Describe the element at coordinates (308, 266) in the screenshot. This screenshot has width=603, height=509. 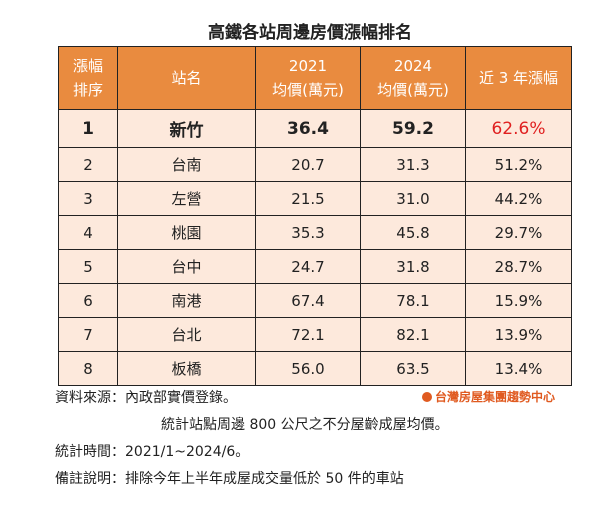
I see `table-cell: 24.7` at that location.